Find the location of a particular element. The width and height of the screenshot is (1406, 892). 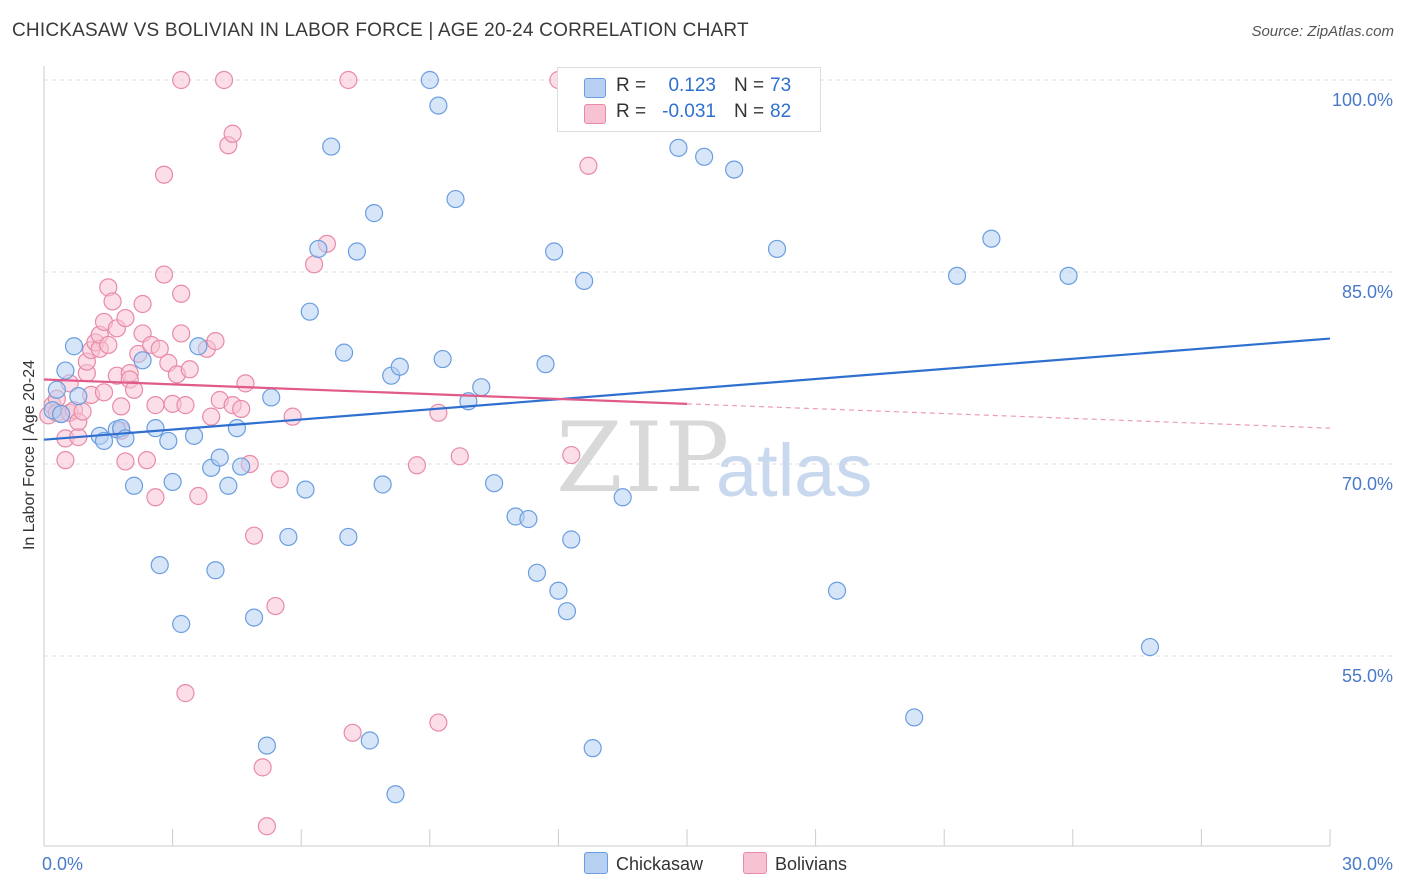

trend-lines is located at coordinates (687, 389).